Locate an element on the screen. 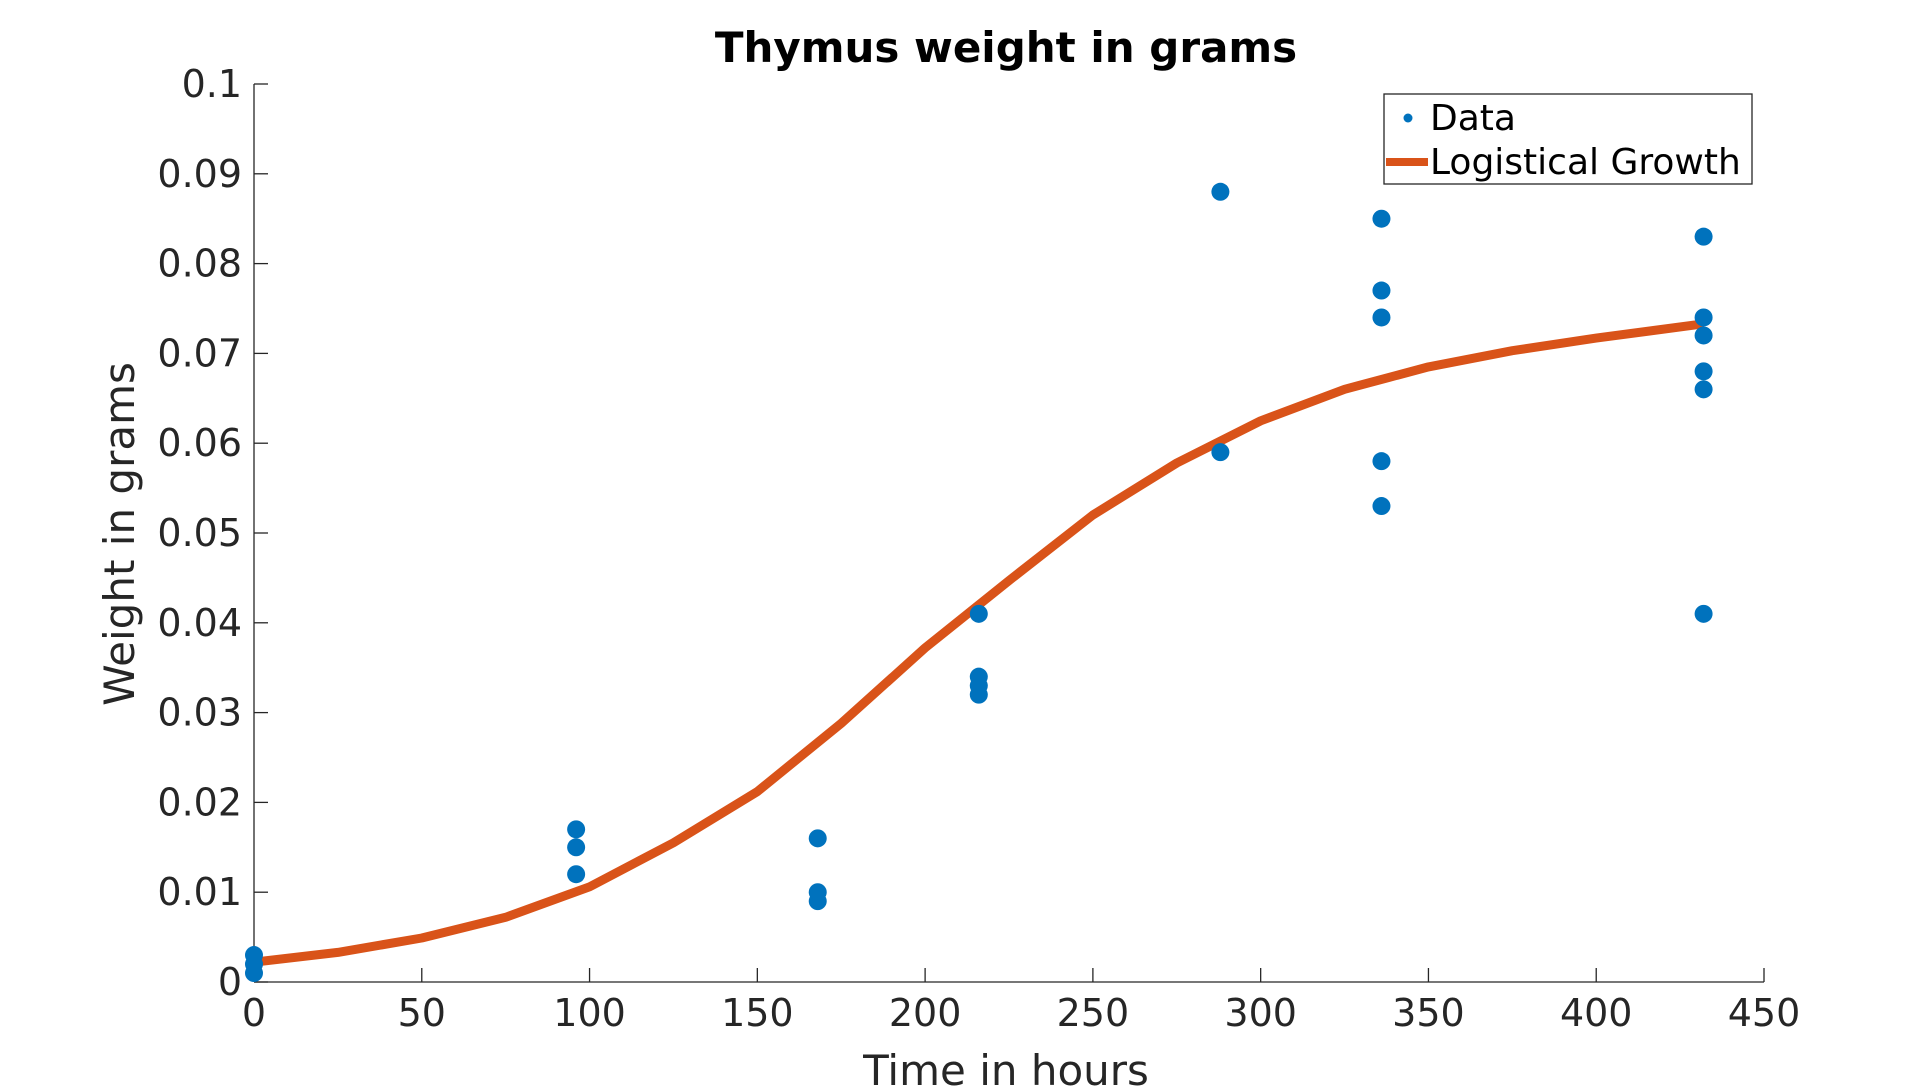  x-tick-label: 300 is located at coordinates (1260, 1013).